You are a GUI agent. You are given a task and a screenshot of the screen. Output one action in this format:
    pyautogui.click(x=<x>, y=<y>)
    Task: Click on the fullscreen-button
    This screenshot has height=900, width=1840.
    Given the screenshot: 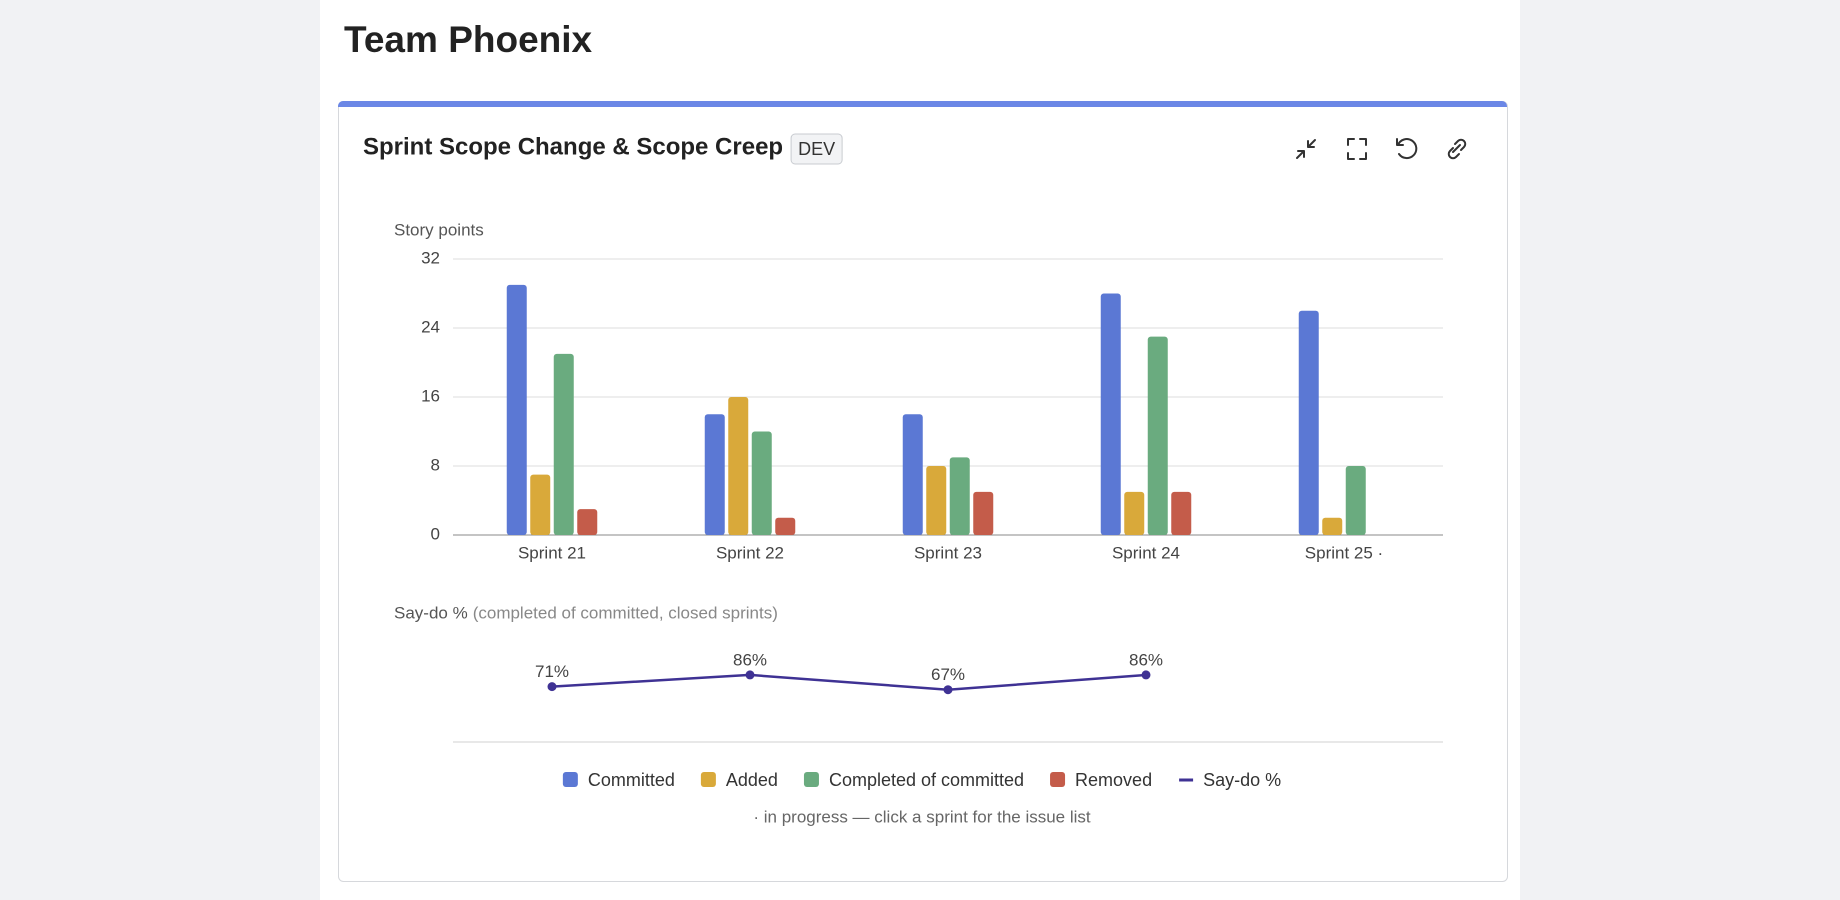 What is the action you would take?
    pyautogui.click(x=1357, y=149)
    